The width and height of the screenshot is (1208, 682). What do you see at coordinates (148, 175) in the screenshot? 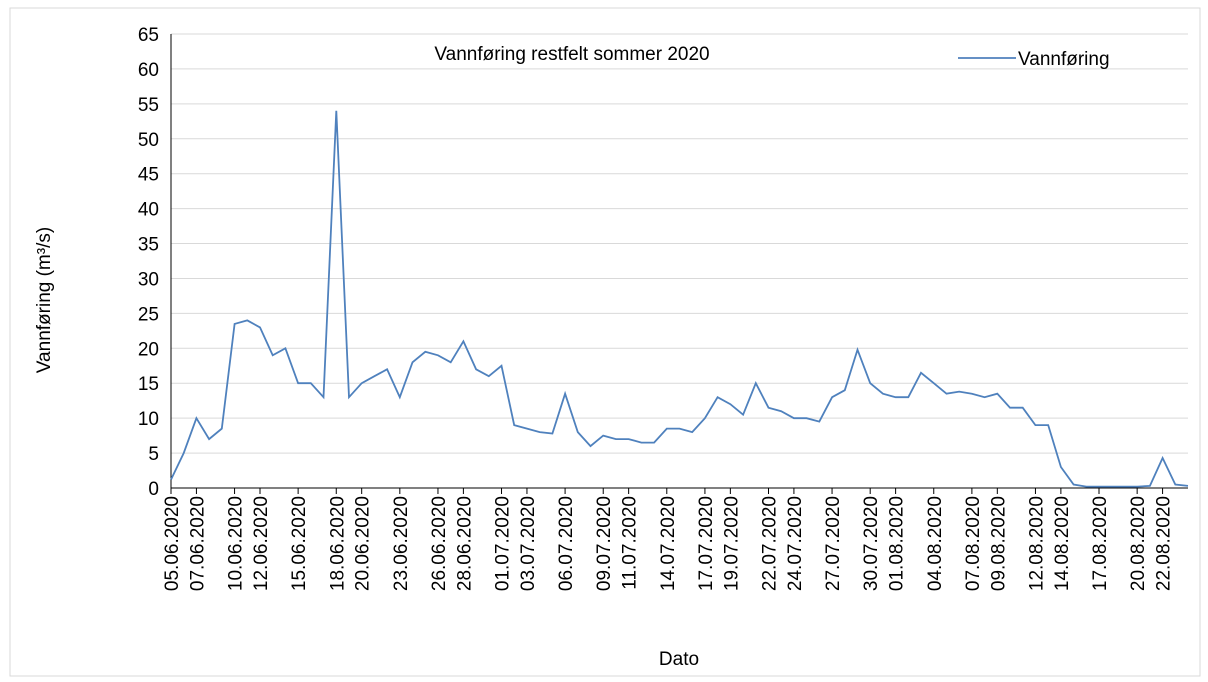
I see `y-tick-label: 45` at bounding box center [148, 175].